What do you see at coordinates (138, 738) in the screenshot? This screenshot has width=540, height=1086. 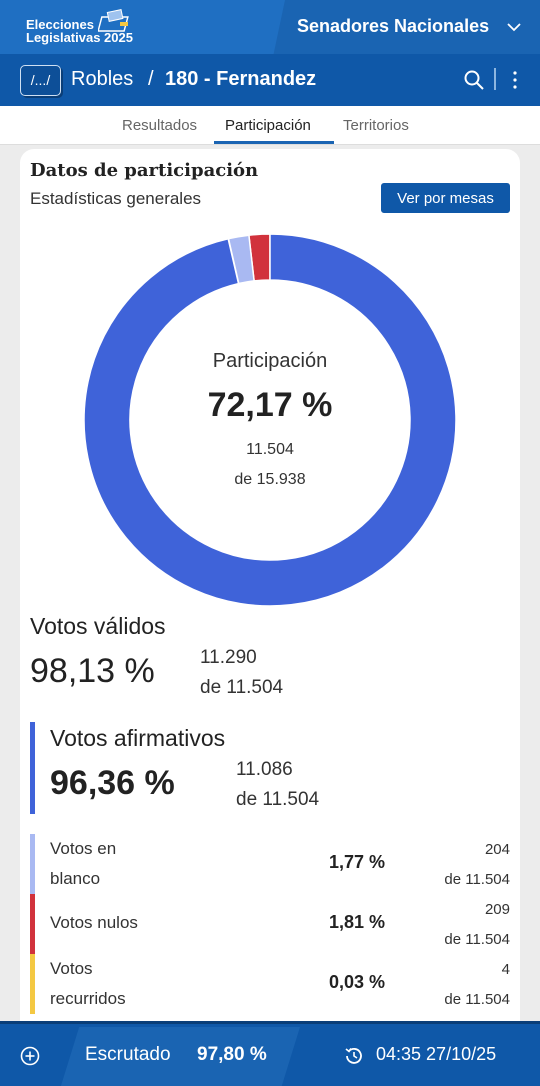 I see `votos-afirmativos-title: Votos afirmativos` at bounding box center [138, 738].